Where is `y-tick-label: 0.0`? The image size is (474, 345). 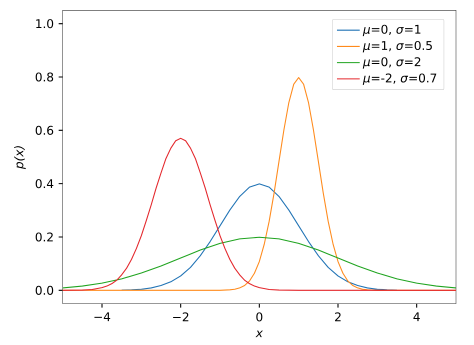
y-tick-label: 0.0 is located at coordinates (45, 290).